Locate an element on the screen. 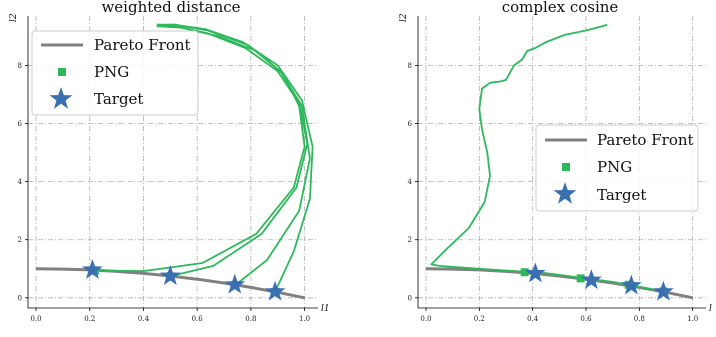  pareto-front is located at coordinates (559, 283).